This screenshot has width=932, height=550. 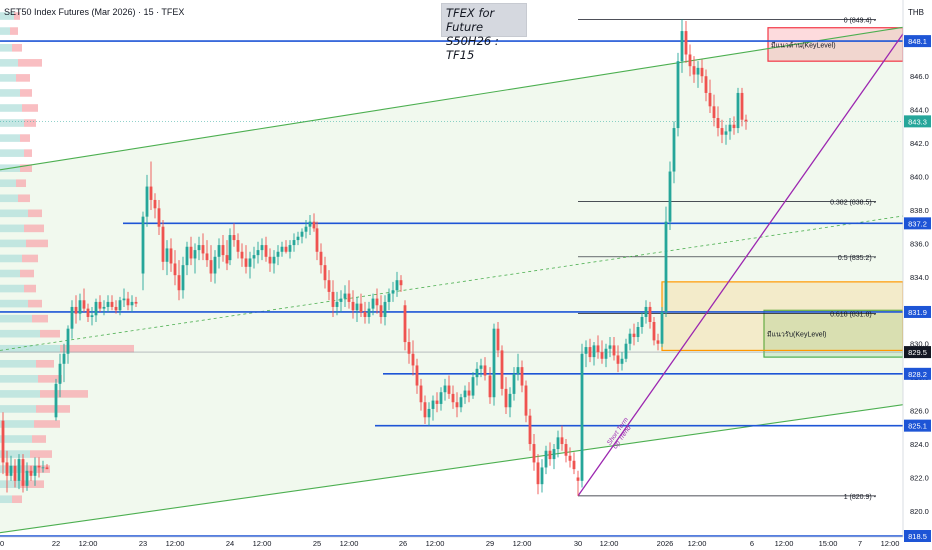 I want to click on key-level-badge-label: 848.1, so click(x=917, y=41).